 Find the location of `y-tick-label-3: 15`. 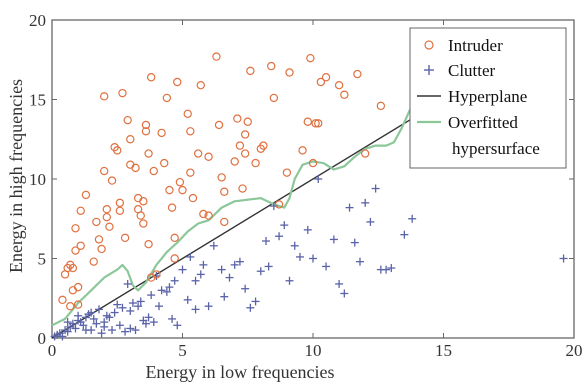

y-tick-label-3: 15 is located at coordinates (37, 100).